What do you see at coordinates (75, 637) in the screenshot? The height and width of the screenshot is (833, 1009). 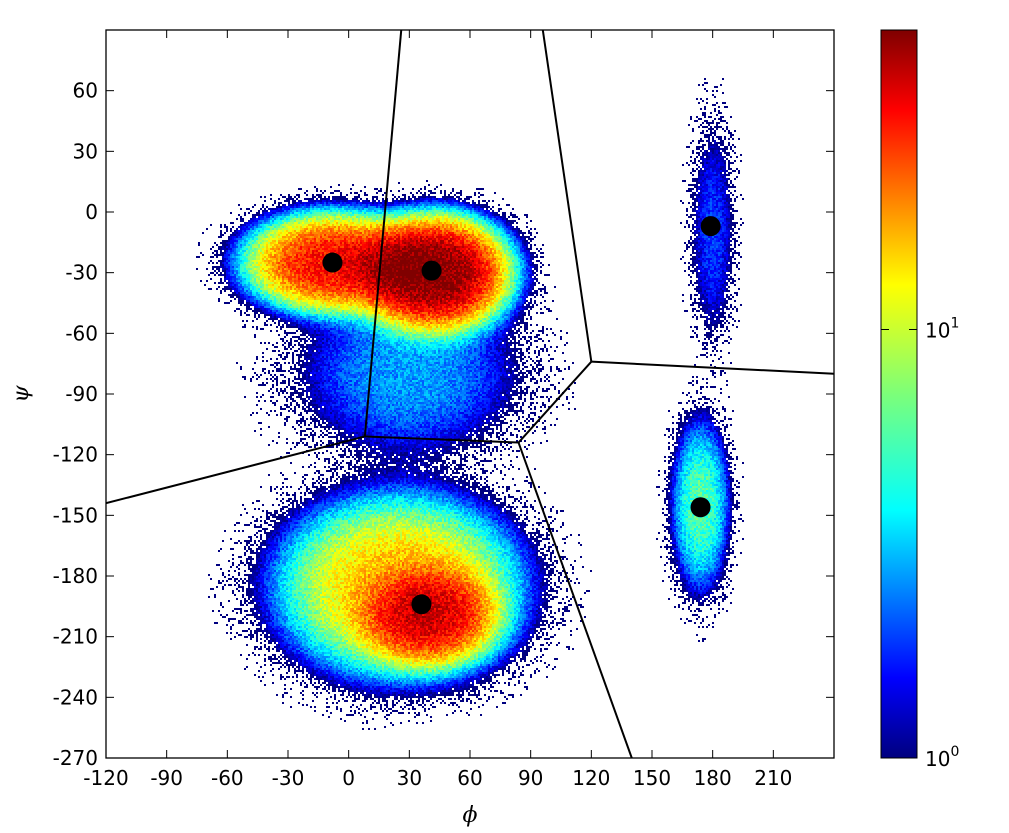 I see `y-tick-label: -210` at bounding box center [75, 637].